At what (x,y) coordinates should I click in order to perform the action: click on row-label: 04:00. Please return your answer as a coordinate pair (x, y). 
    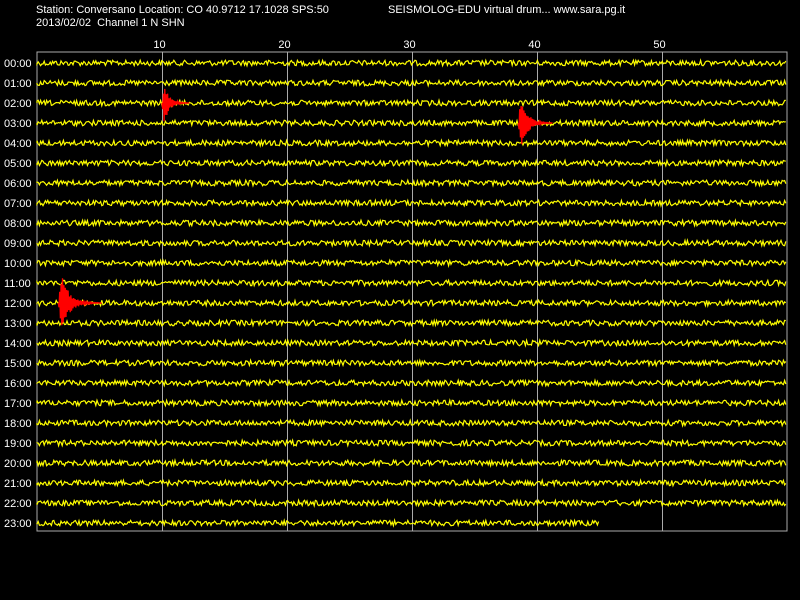
    Looking at the image, I should click on (18, 144).